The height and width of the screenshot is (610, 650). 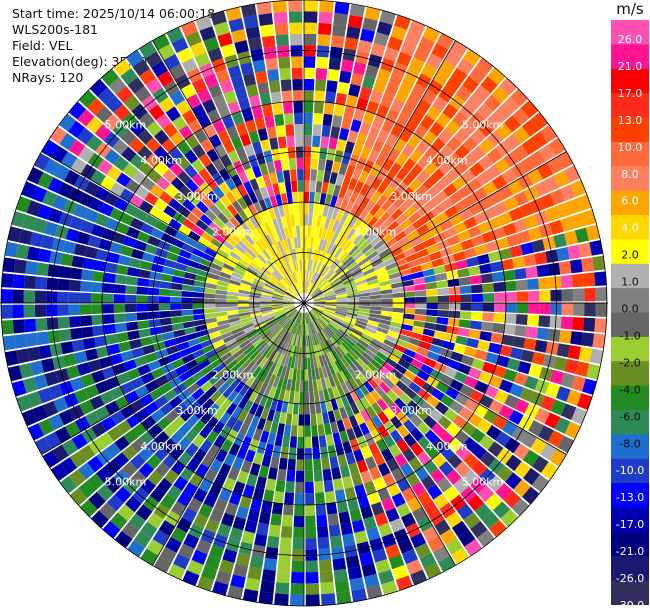 I want to click on field-label: Field: VEL, so click(x=42, y=45).